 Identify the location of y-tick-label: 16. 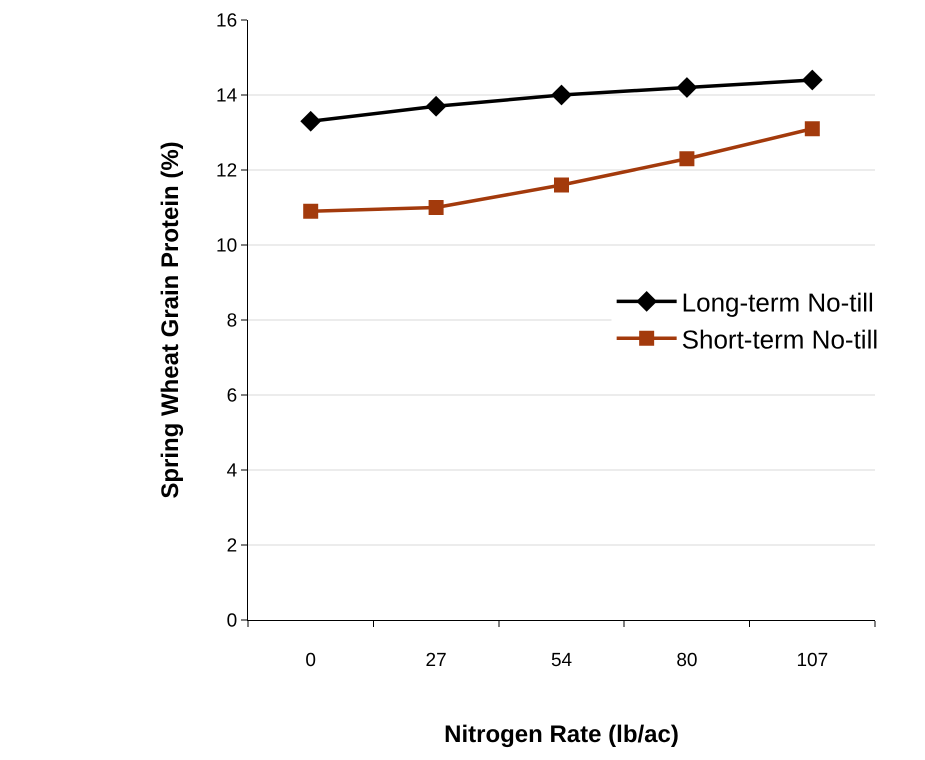
(227, 21).